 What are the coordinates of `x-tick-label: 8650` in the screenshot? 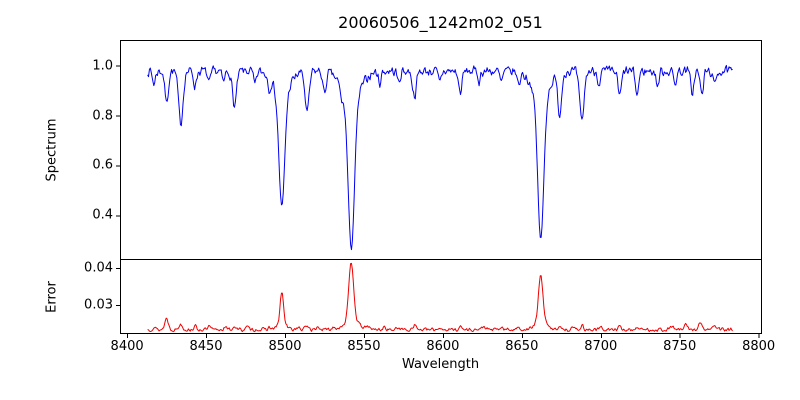 It's located at (522, 346).